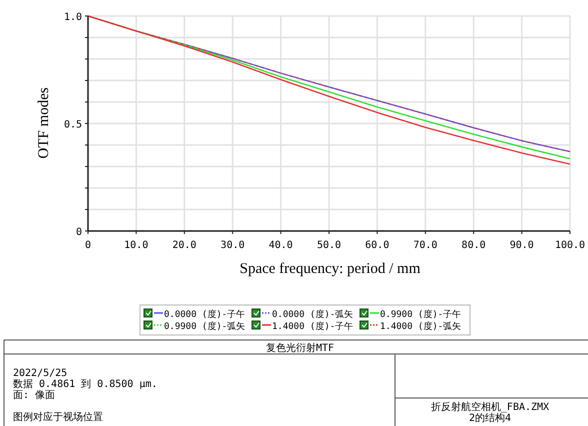  Describe the element at coordinates (34, 395) in the screenshot. I see `text: 面: 像面` at that location.